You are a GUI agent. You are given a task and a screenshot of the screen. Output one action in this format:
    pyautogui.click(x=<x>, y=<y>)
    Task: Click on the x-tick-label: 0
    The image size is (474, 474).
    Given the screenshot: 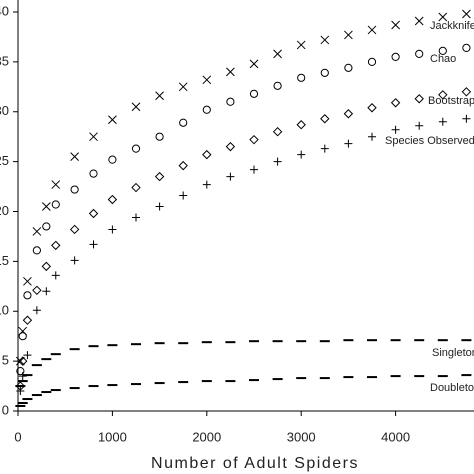 What is the action you would take?
    pyautogui.click(x=17, y=436)
    